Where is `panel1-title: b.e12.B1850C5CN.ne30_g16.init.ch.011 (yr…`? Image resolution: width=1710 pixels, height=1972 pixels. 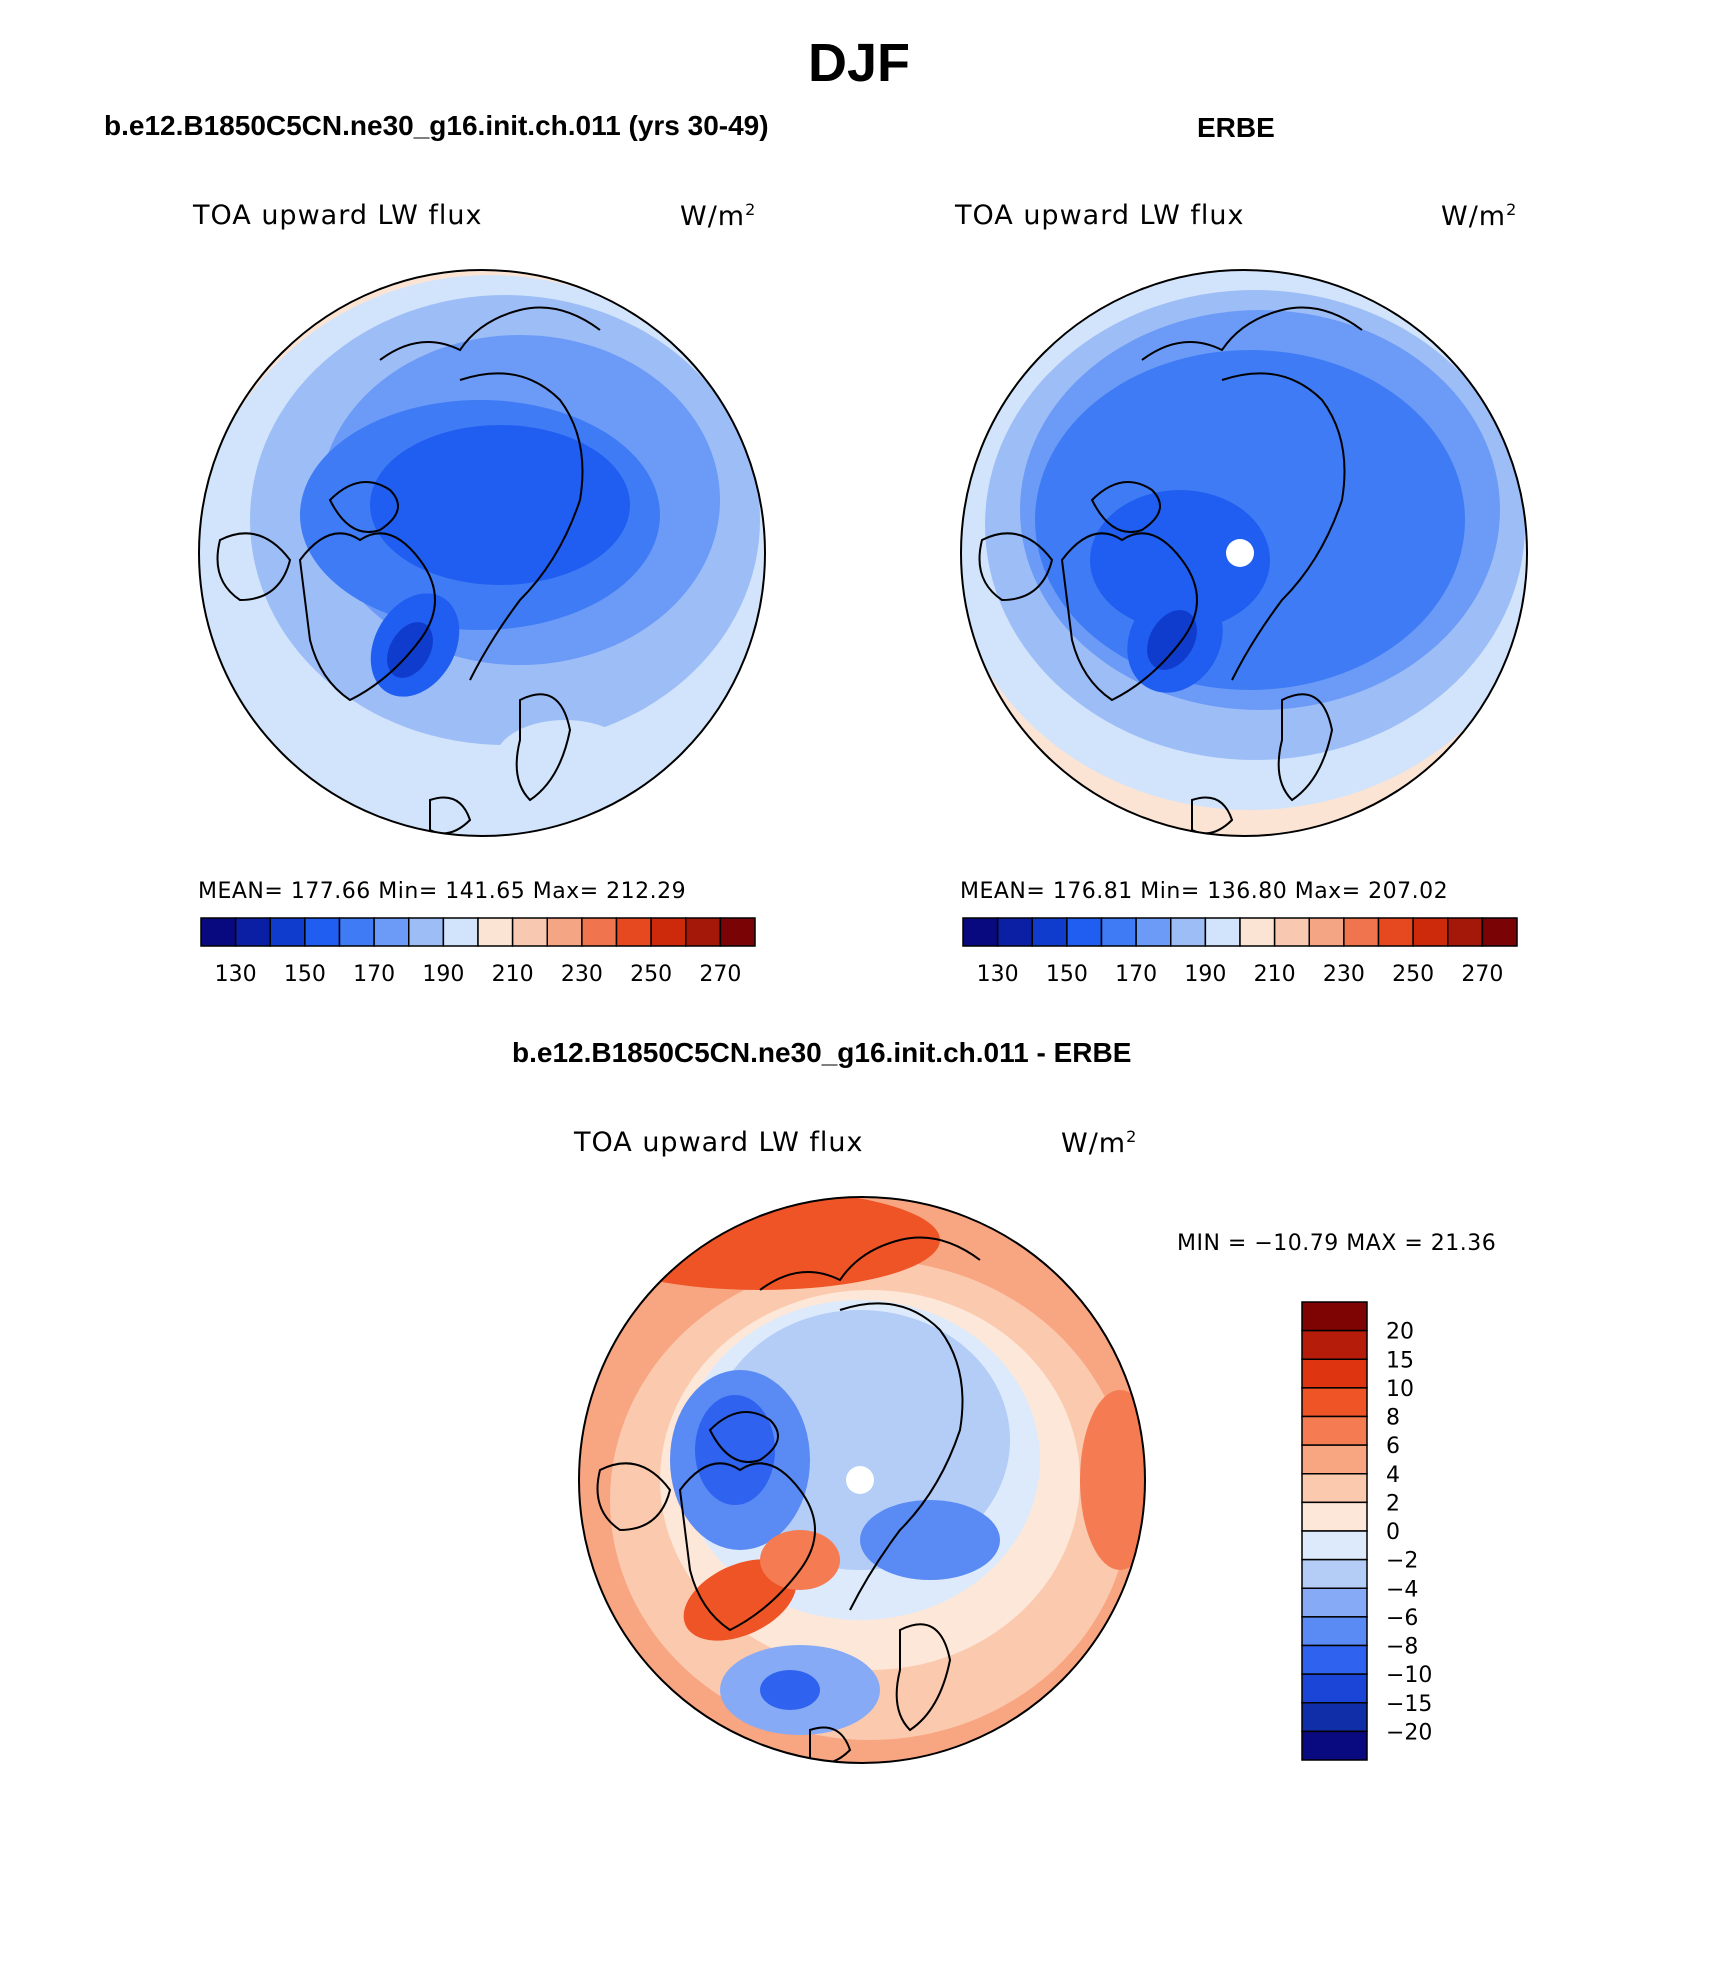
panel1-title: b.e12.B1850C5CN.ne30_g16.init.ch.011 (yr… is located at coordinates (436, 125).